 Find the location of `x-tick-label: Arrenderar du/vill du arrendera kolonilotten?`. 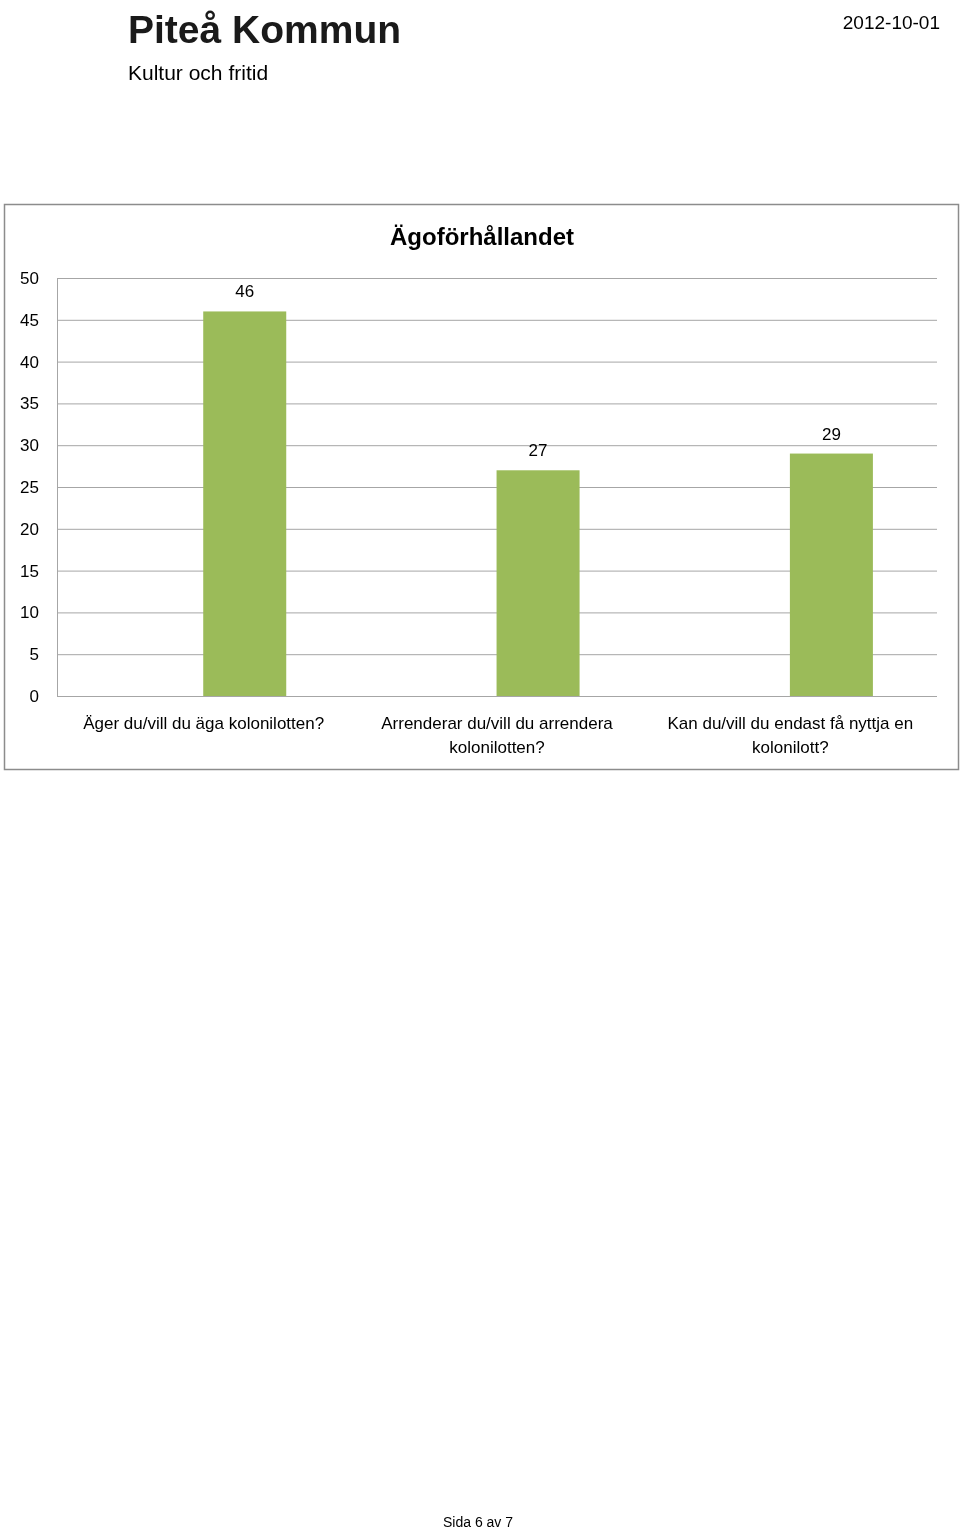

x-tick-label: Arrenderar du/vill du arrendera kolonilotten? is located at coordinates (497, 735).